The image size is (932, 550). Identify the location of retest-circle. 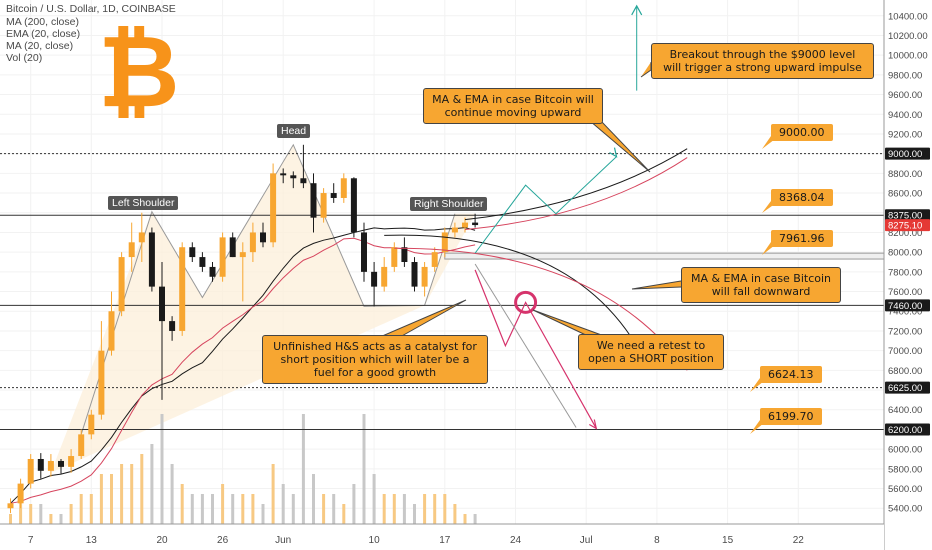
(526, 302).